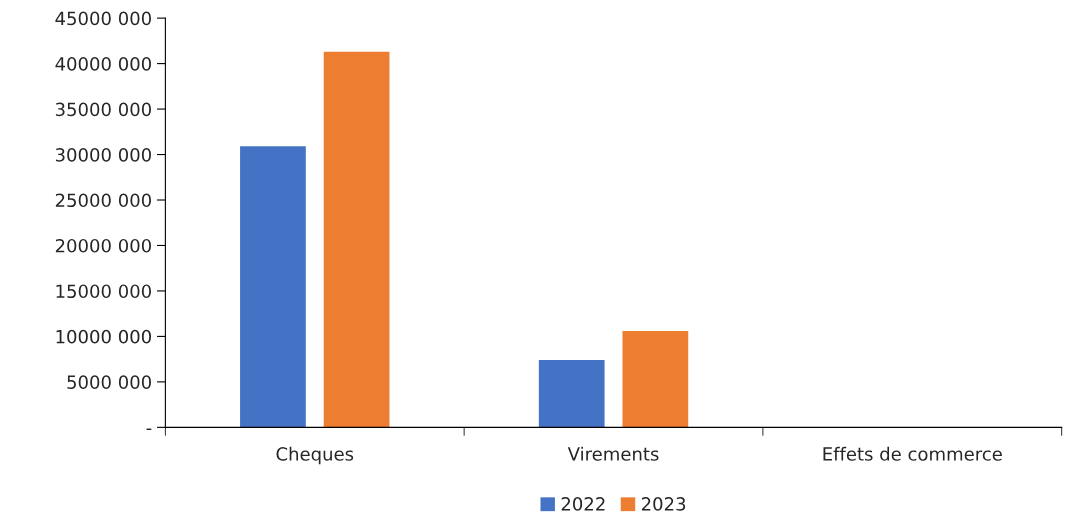 The width and height of the screenshot is (1067, 518). Describe the element at coordinates (103, 155) in the screenshot. I see `y-tick-label: 30000 000` at that location.